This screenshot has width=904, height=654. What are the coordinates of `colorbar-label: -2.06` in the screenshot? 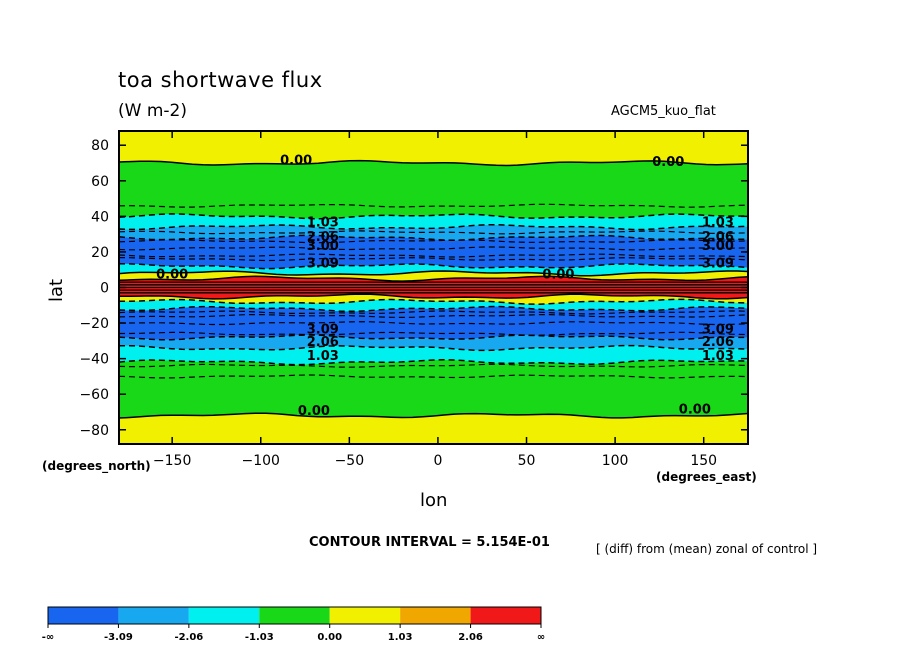 It's located at (188, 637).